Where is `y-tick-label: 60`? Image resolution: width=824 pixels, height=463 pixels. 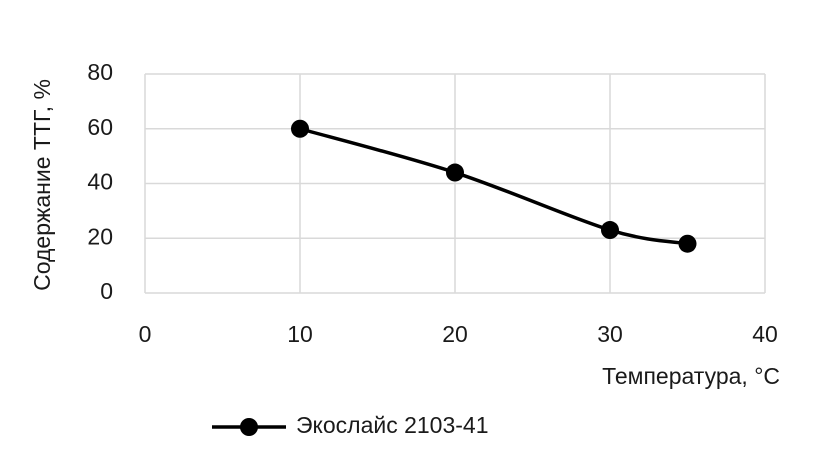
y-tick-label: 60 is located at coordinates (100, 127).